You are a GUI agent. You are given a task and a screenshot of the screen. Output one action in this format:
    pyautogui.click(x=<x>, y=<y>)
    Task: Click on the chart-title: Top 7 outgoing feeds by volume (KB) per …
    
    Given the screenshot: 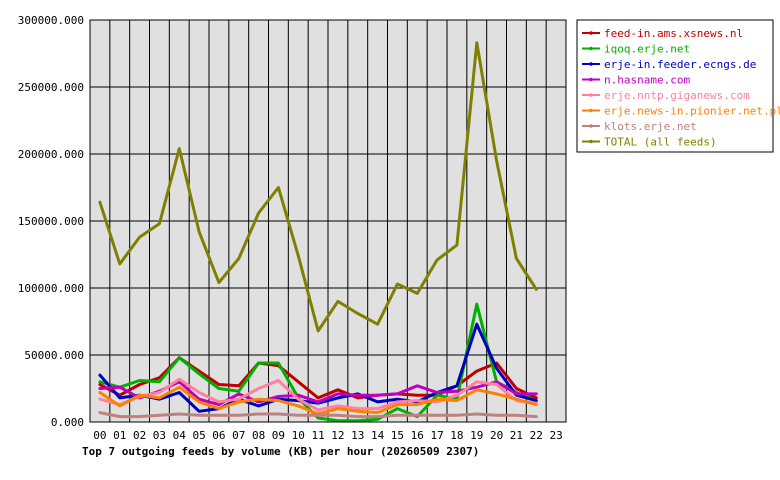 What is the action you would take?
    pyautogui.click(x=280, y=451)
    